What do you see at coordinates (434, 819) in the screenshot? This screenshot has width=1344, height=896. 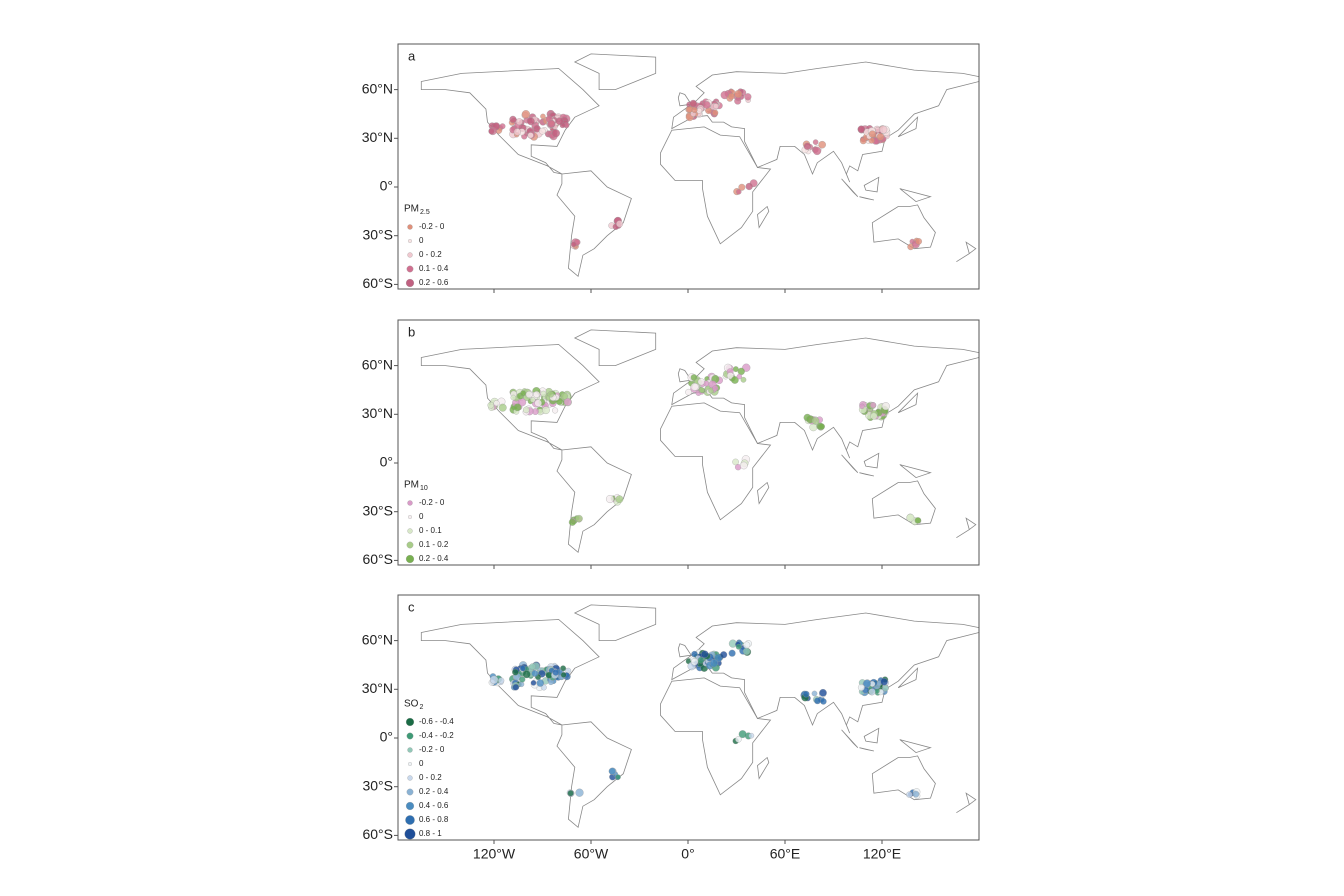 I see `legend-label: 0.6 - 0.8` at bounding box center [434, 819].